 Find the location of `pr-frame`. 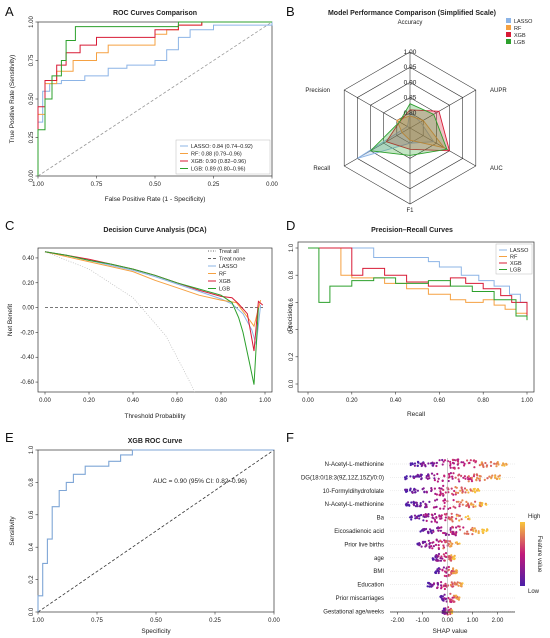

pr-frame is located at coordinates (416, 317).